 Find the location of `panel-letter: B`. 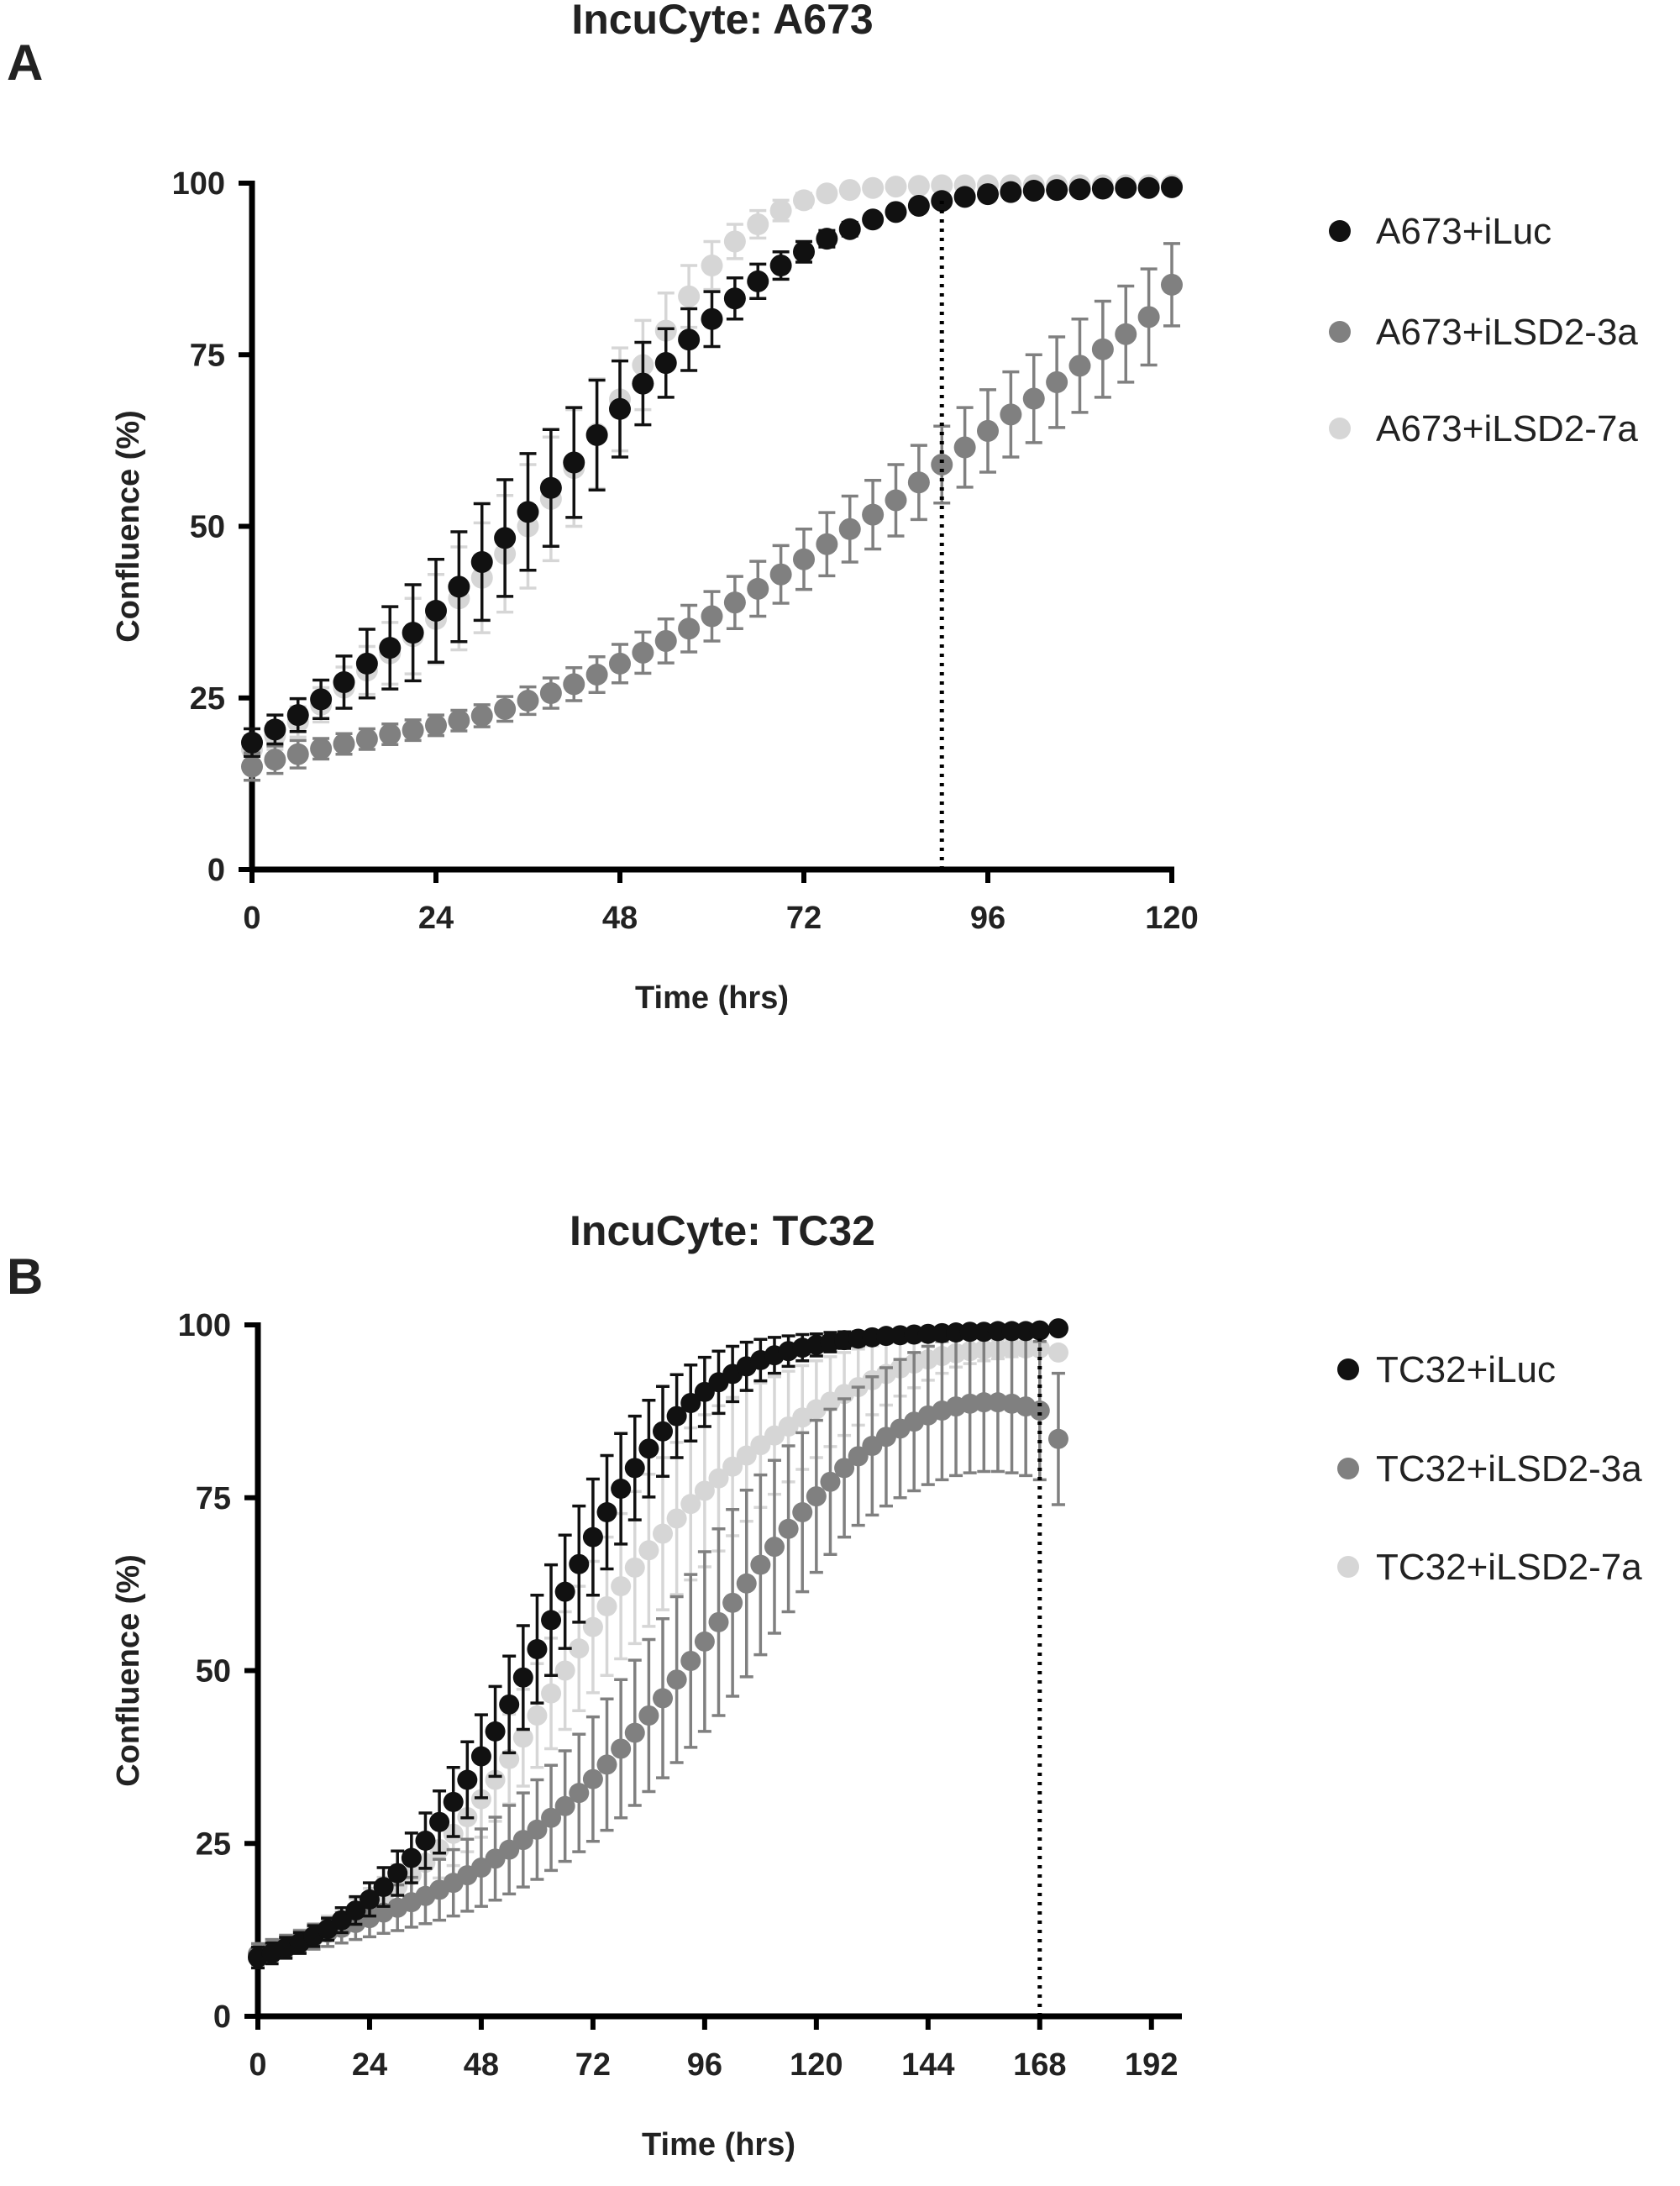

panel-letter: B is located at coordinates (25, 1276).